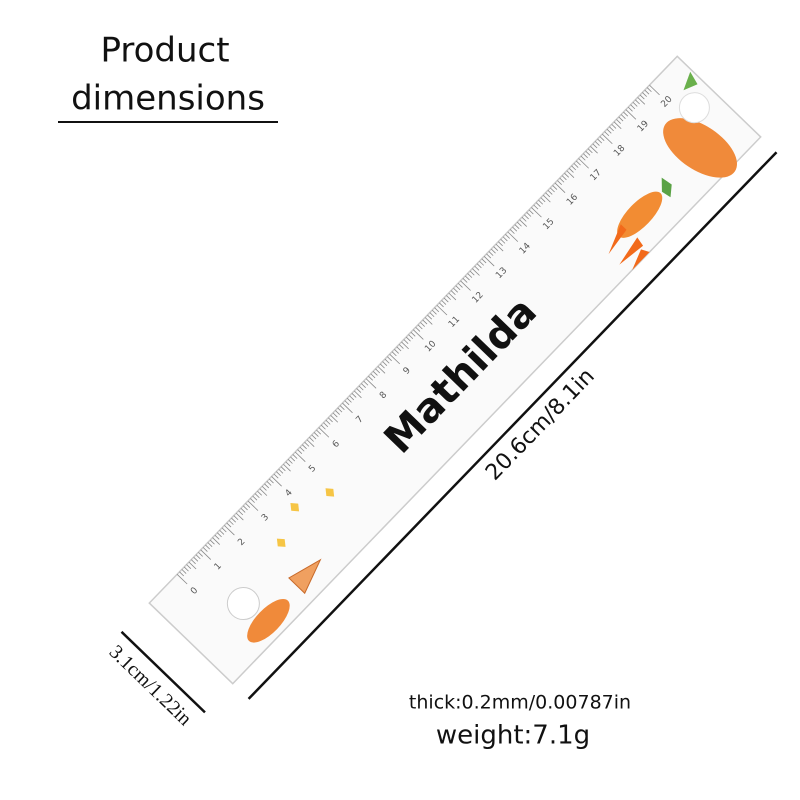  Describe the element at coordinates (407, 370) in the screenshot. I see `ruler-number: 9` at that location.